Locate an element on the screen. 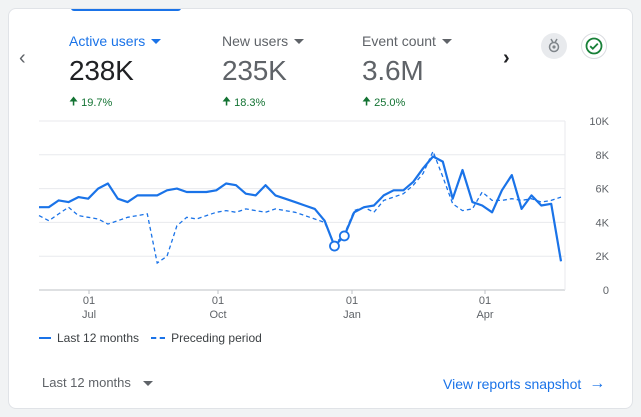 The image size is (641, 417). metric-value: 238K is located at coordinates (101, 70).